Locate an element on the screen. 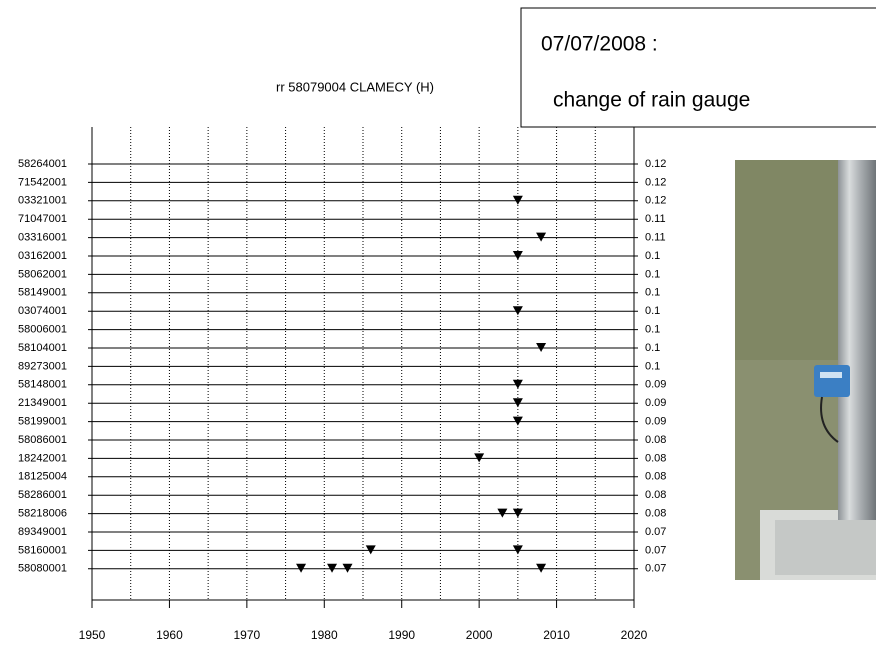 This screenshot has width=876, height=646. row-label: 58086001 is located at coordinates (42, 440).